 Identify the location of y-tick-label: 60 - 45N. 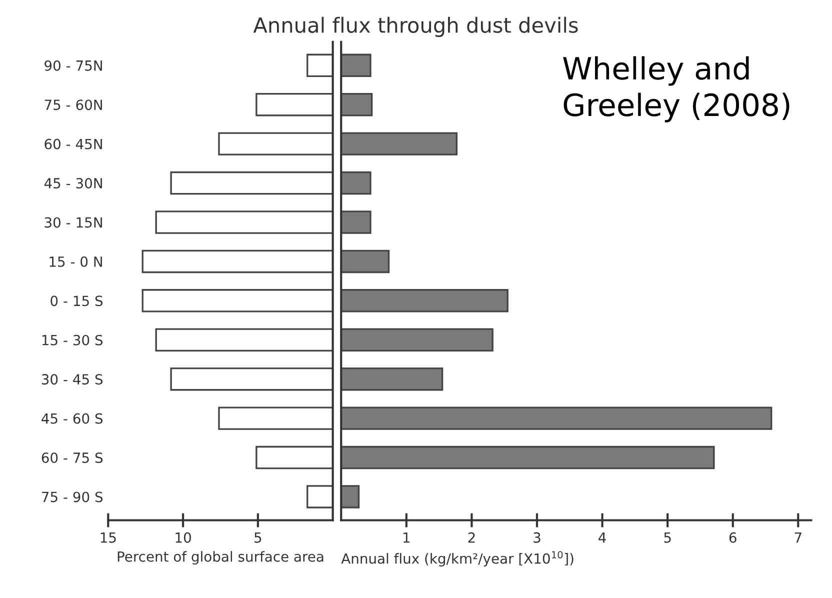
(73, 144).